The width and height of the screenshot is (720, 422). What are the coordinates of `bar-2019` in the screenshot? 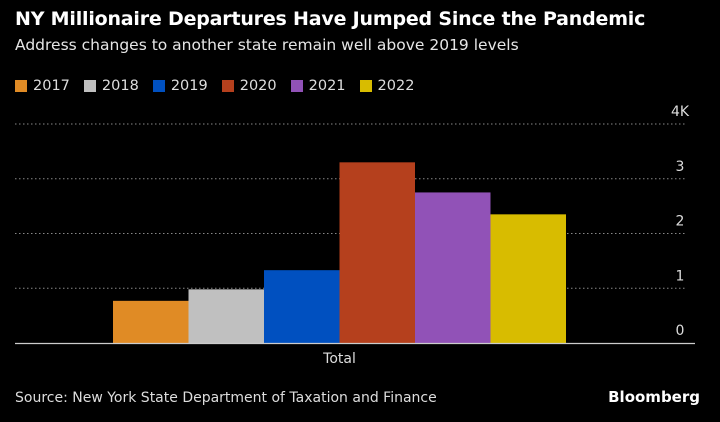 It's located at (302, 306).